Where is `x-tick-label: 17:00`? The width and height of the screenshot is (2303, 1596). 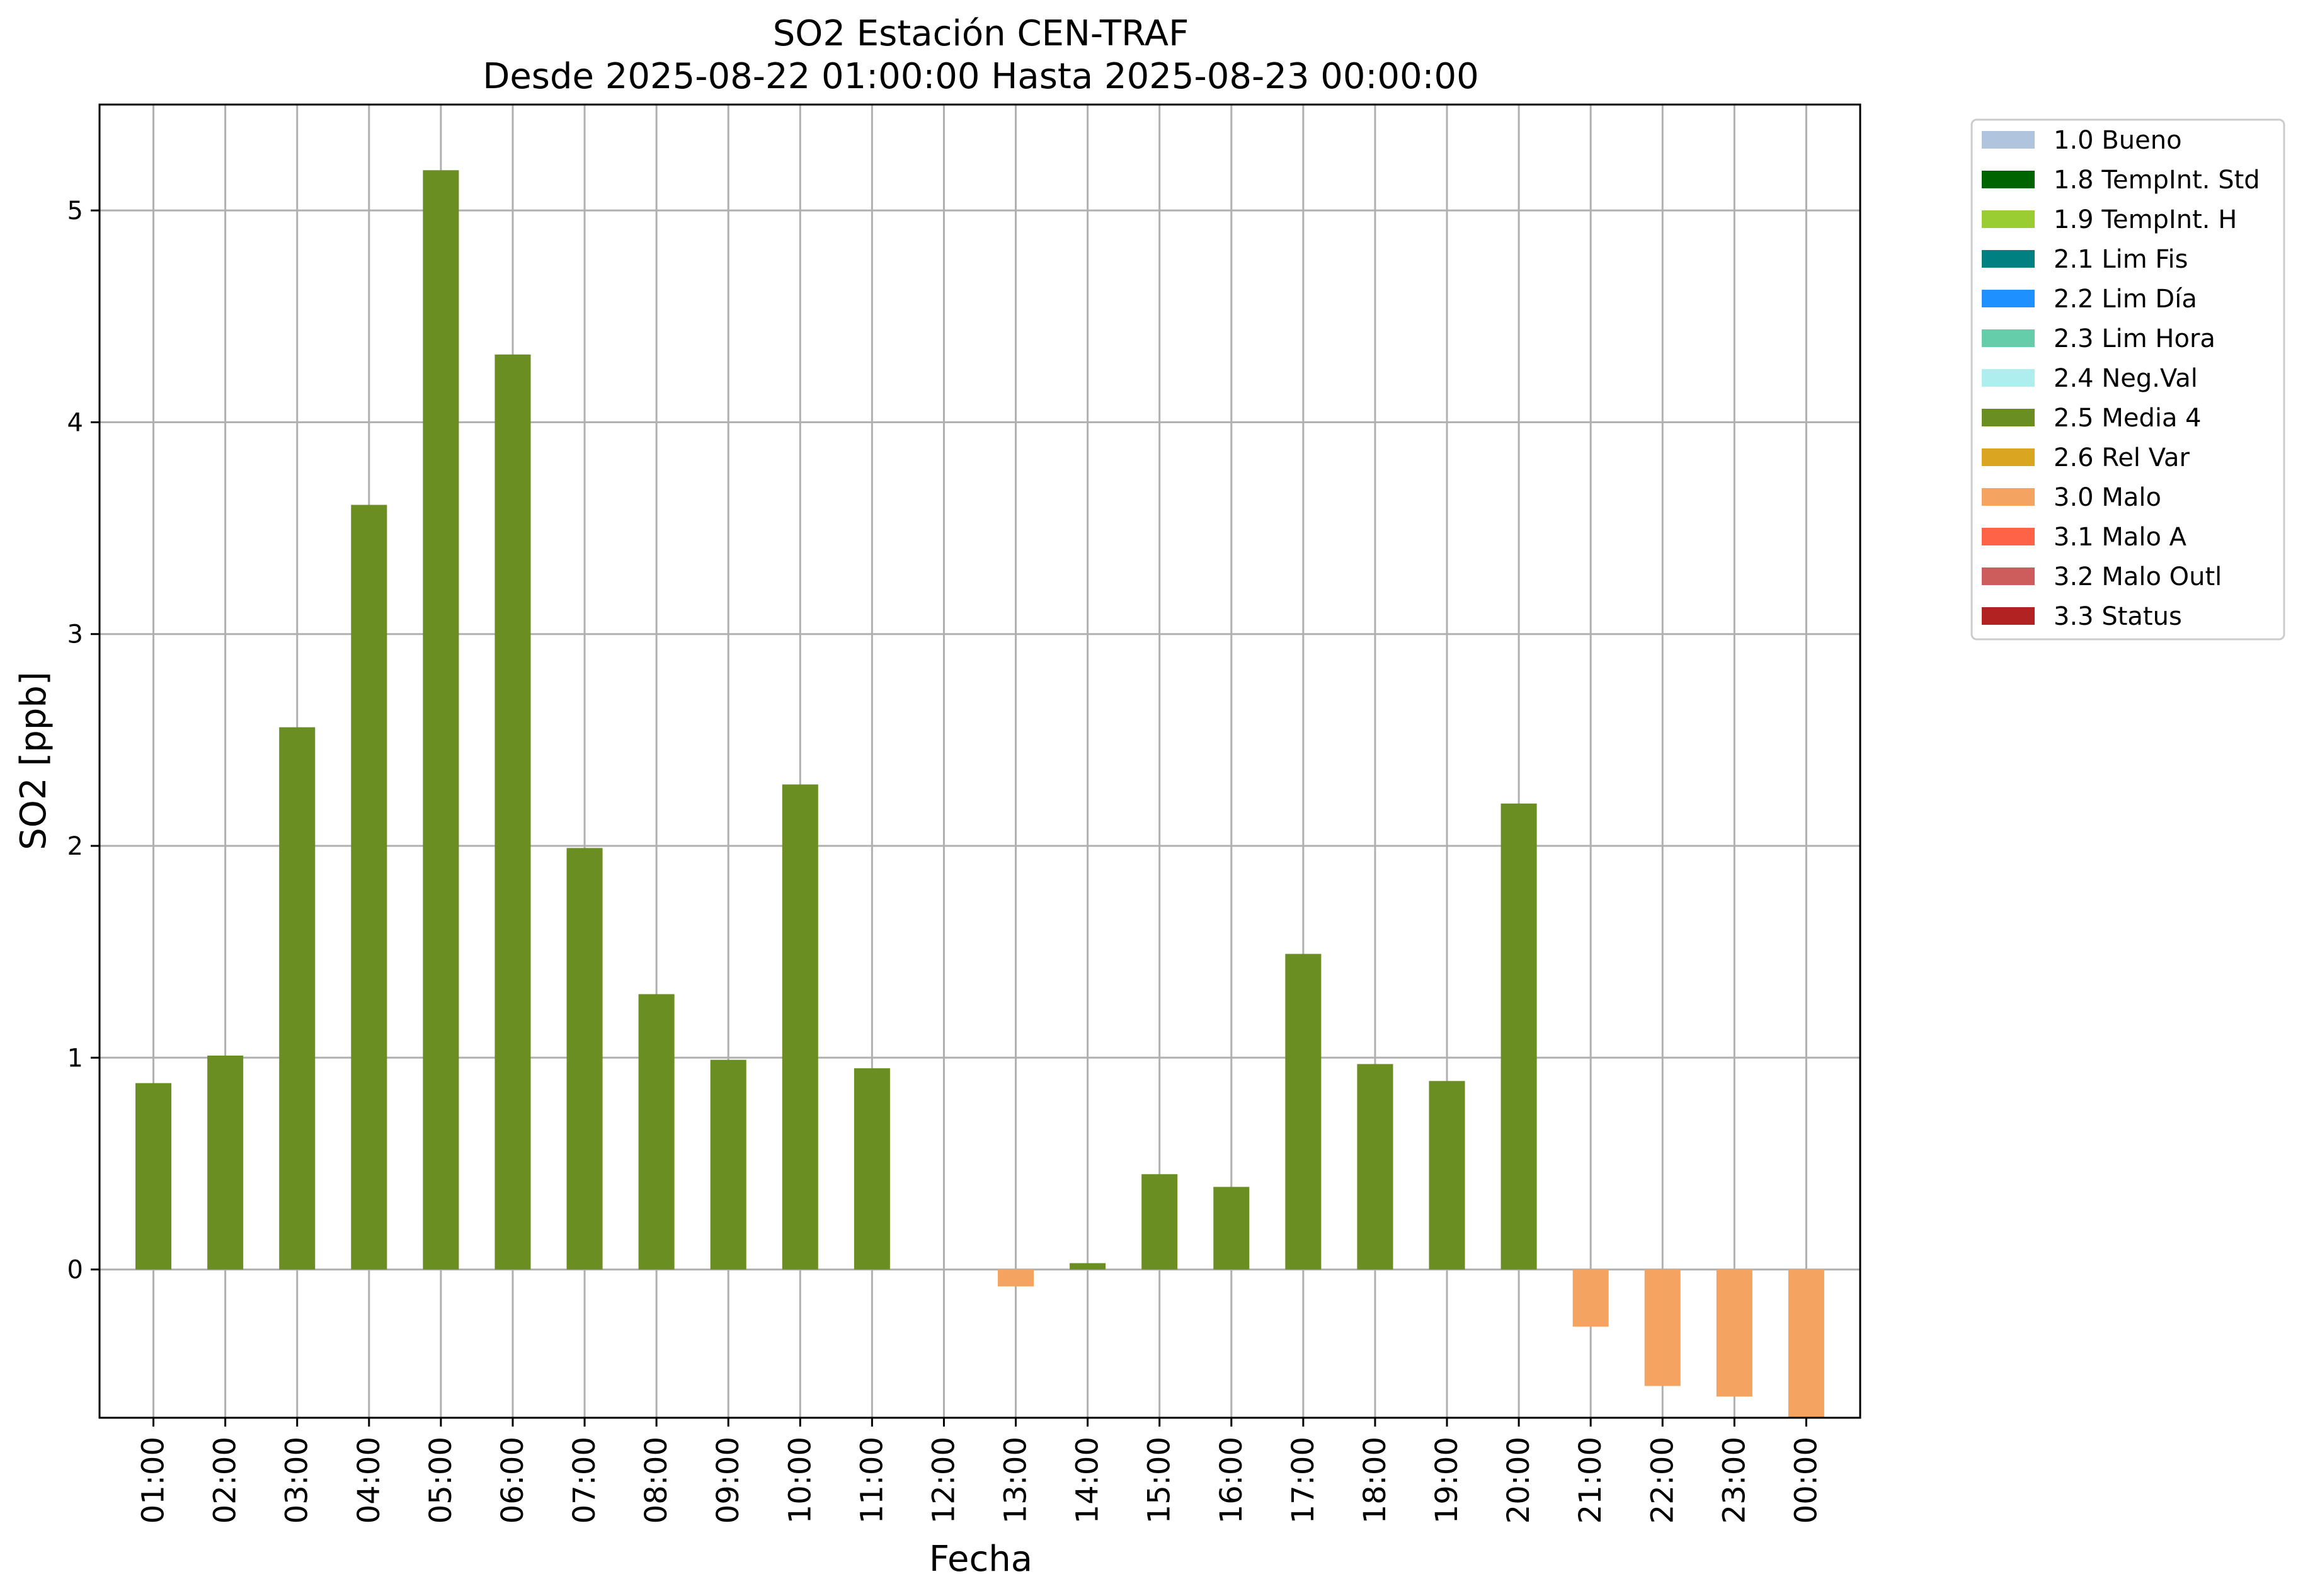
x-tick-label: 17:00 is located at coordinates (1304, 1480).